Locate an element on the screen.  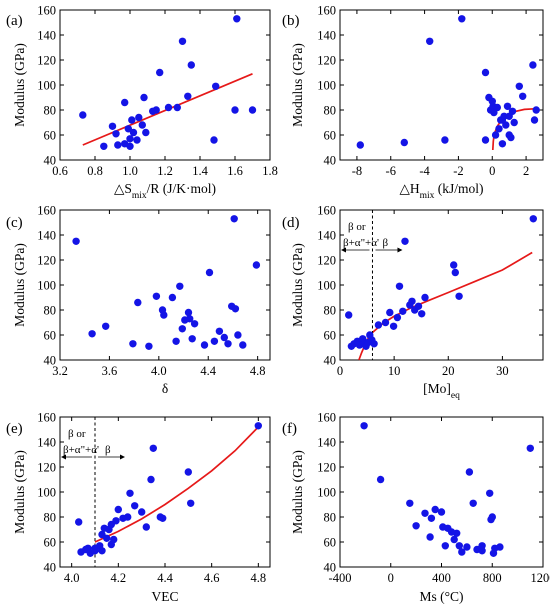
arrow-right-head is located at coordinates (122, 457).